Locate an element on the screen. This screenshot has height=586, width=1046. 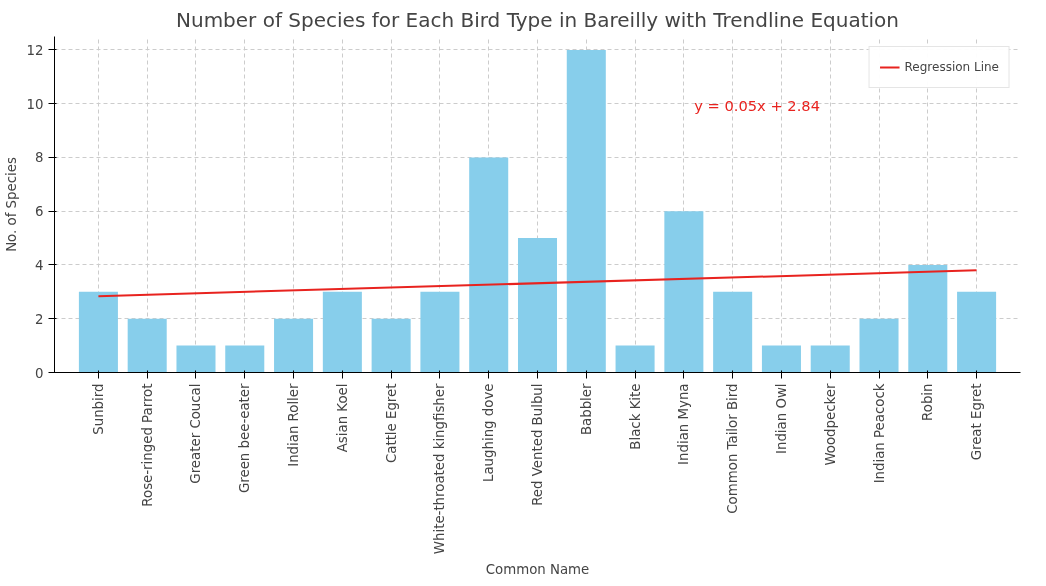
x-tick-label: Green bee-eater is located at coordinates (245, 438).